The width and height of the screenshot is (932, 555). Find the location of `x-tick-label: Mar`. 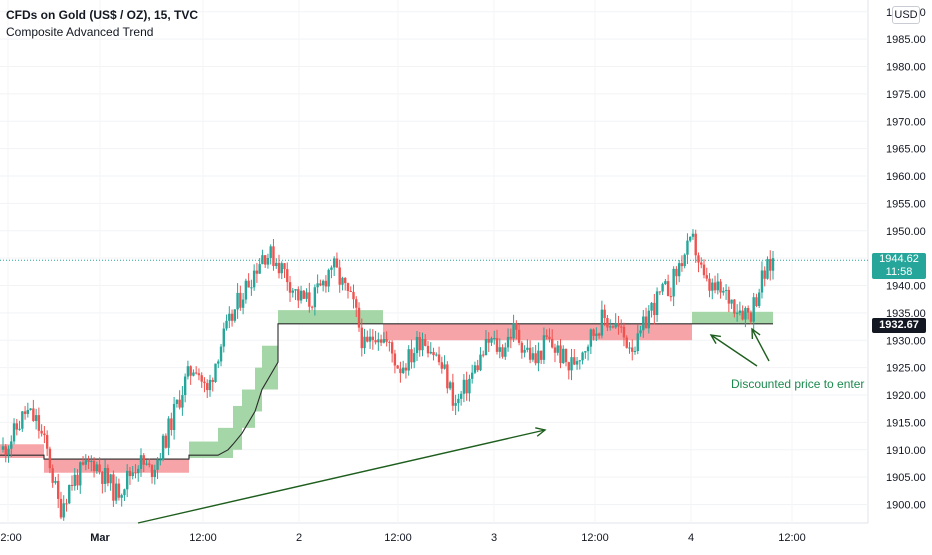

x-tick-label: Mar is located at coordinates (100, 538).